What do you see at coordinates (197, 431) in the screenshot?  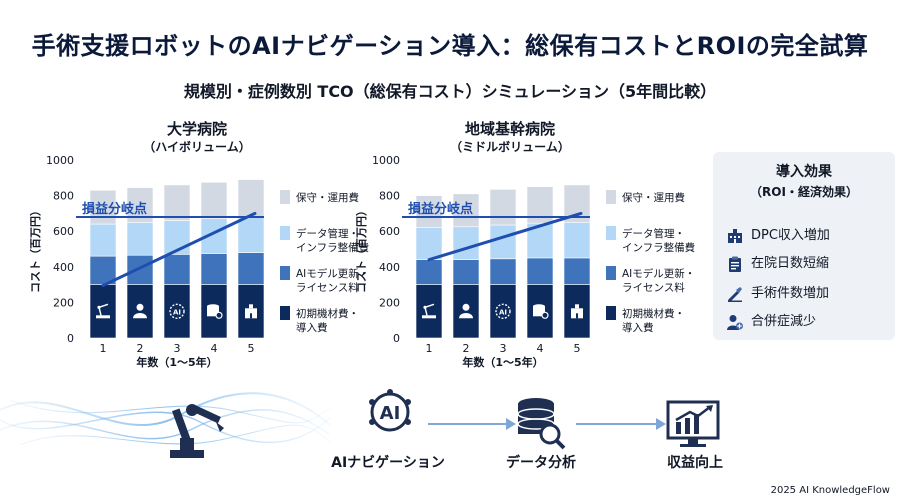 I see `robot-arm-icon` at bounding box center [197, 431].